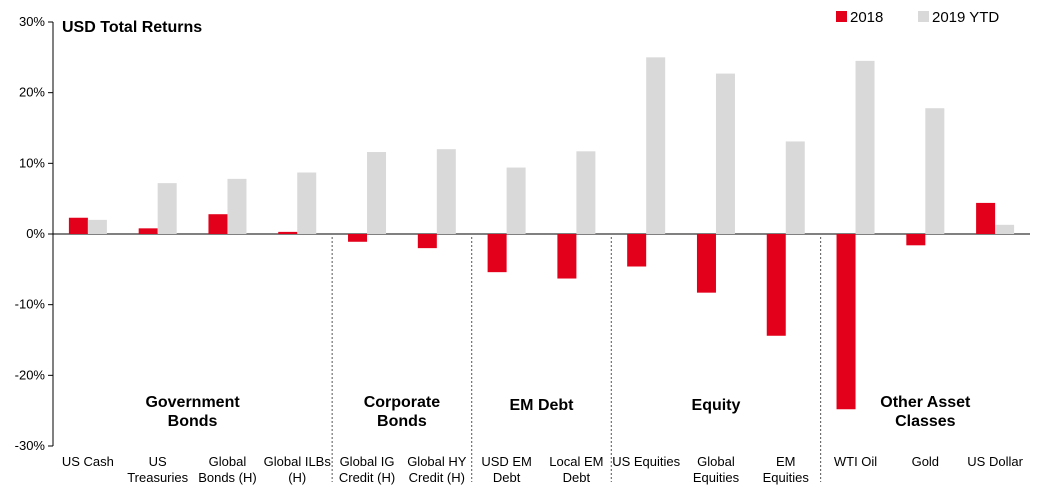 The width and height of the screenshot is (1039, 499). I want to click on group-label: Other Asset Classes, so click(925, 412).